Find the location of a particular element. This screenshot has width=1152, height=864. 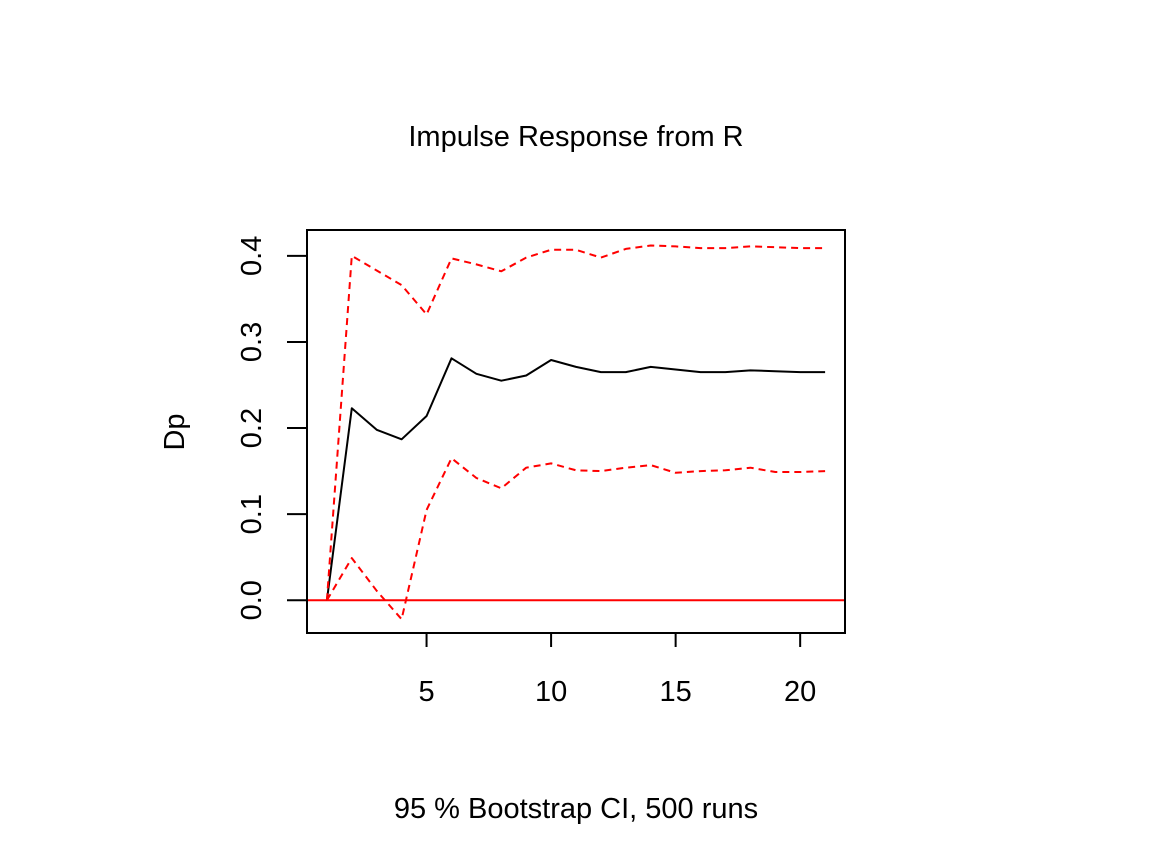

x-tick-label: 5 is located at coordinates (426, 692).